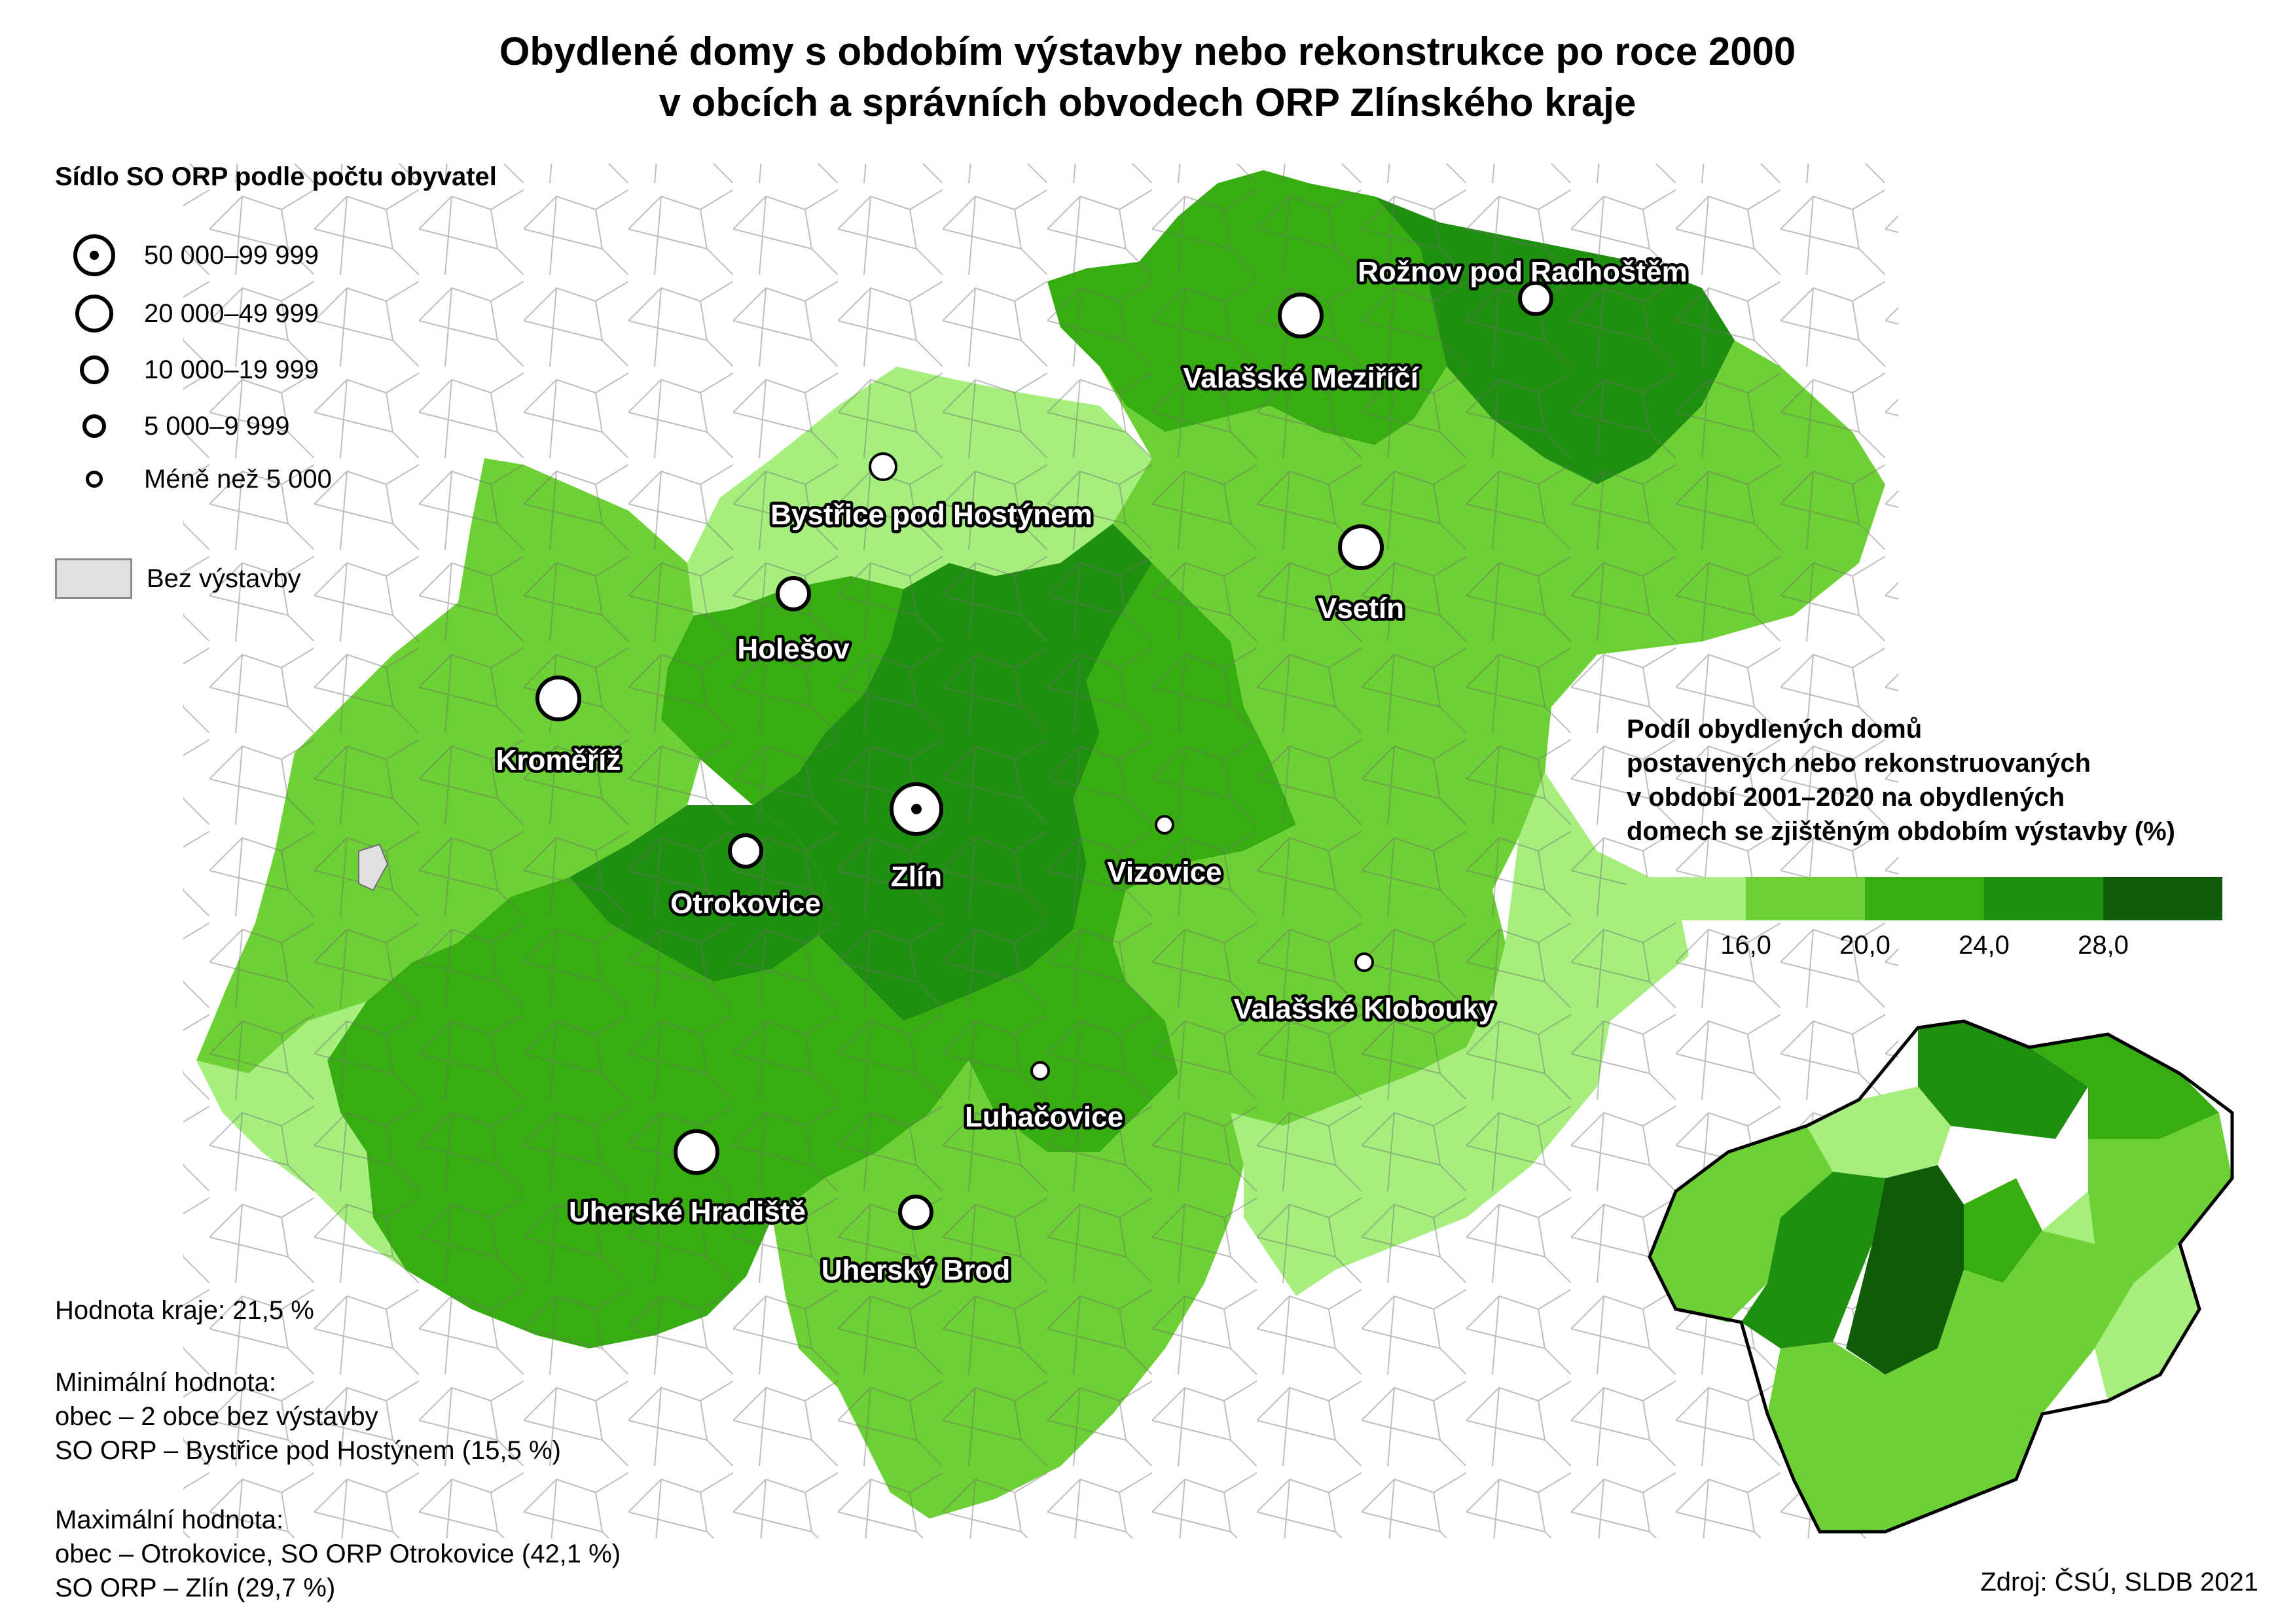 This screenshot has height=1624, width=2295. What do you see at coordinates (170, 1520) in the screenshot?
I see `max-heading: Maximální hodnota:` at bounding box center [170, 1520].